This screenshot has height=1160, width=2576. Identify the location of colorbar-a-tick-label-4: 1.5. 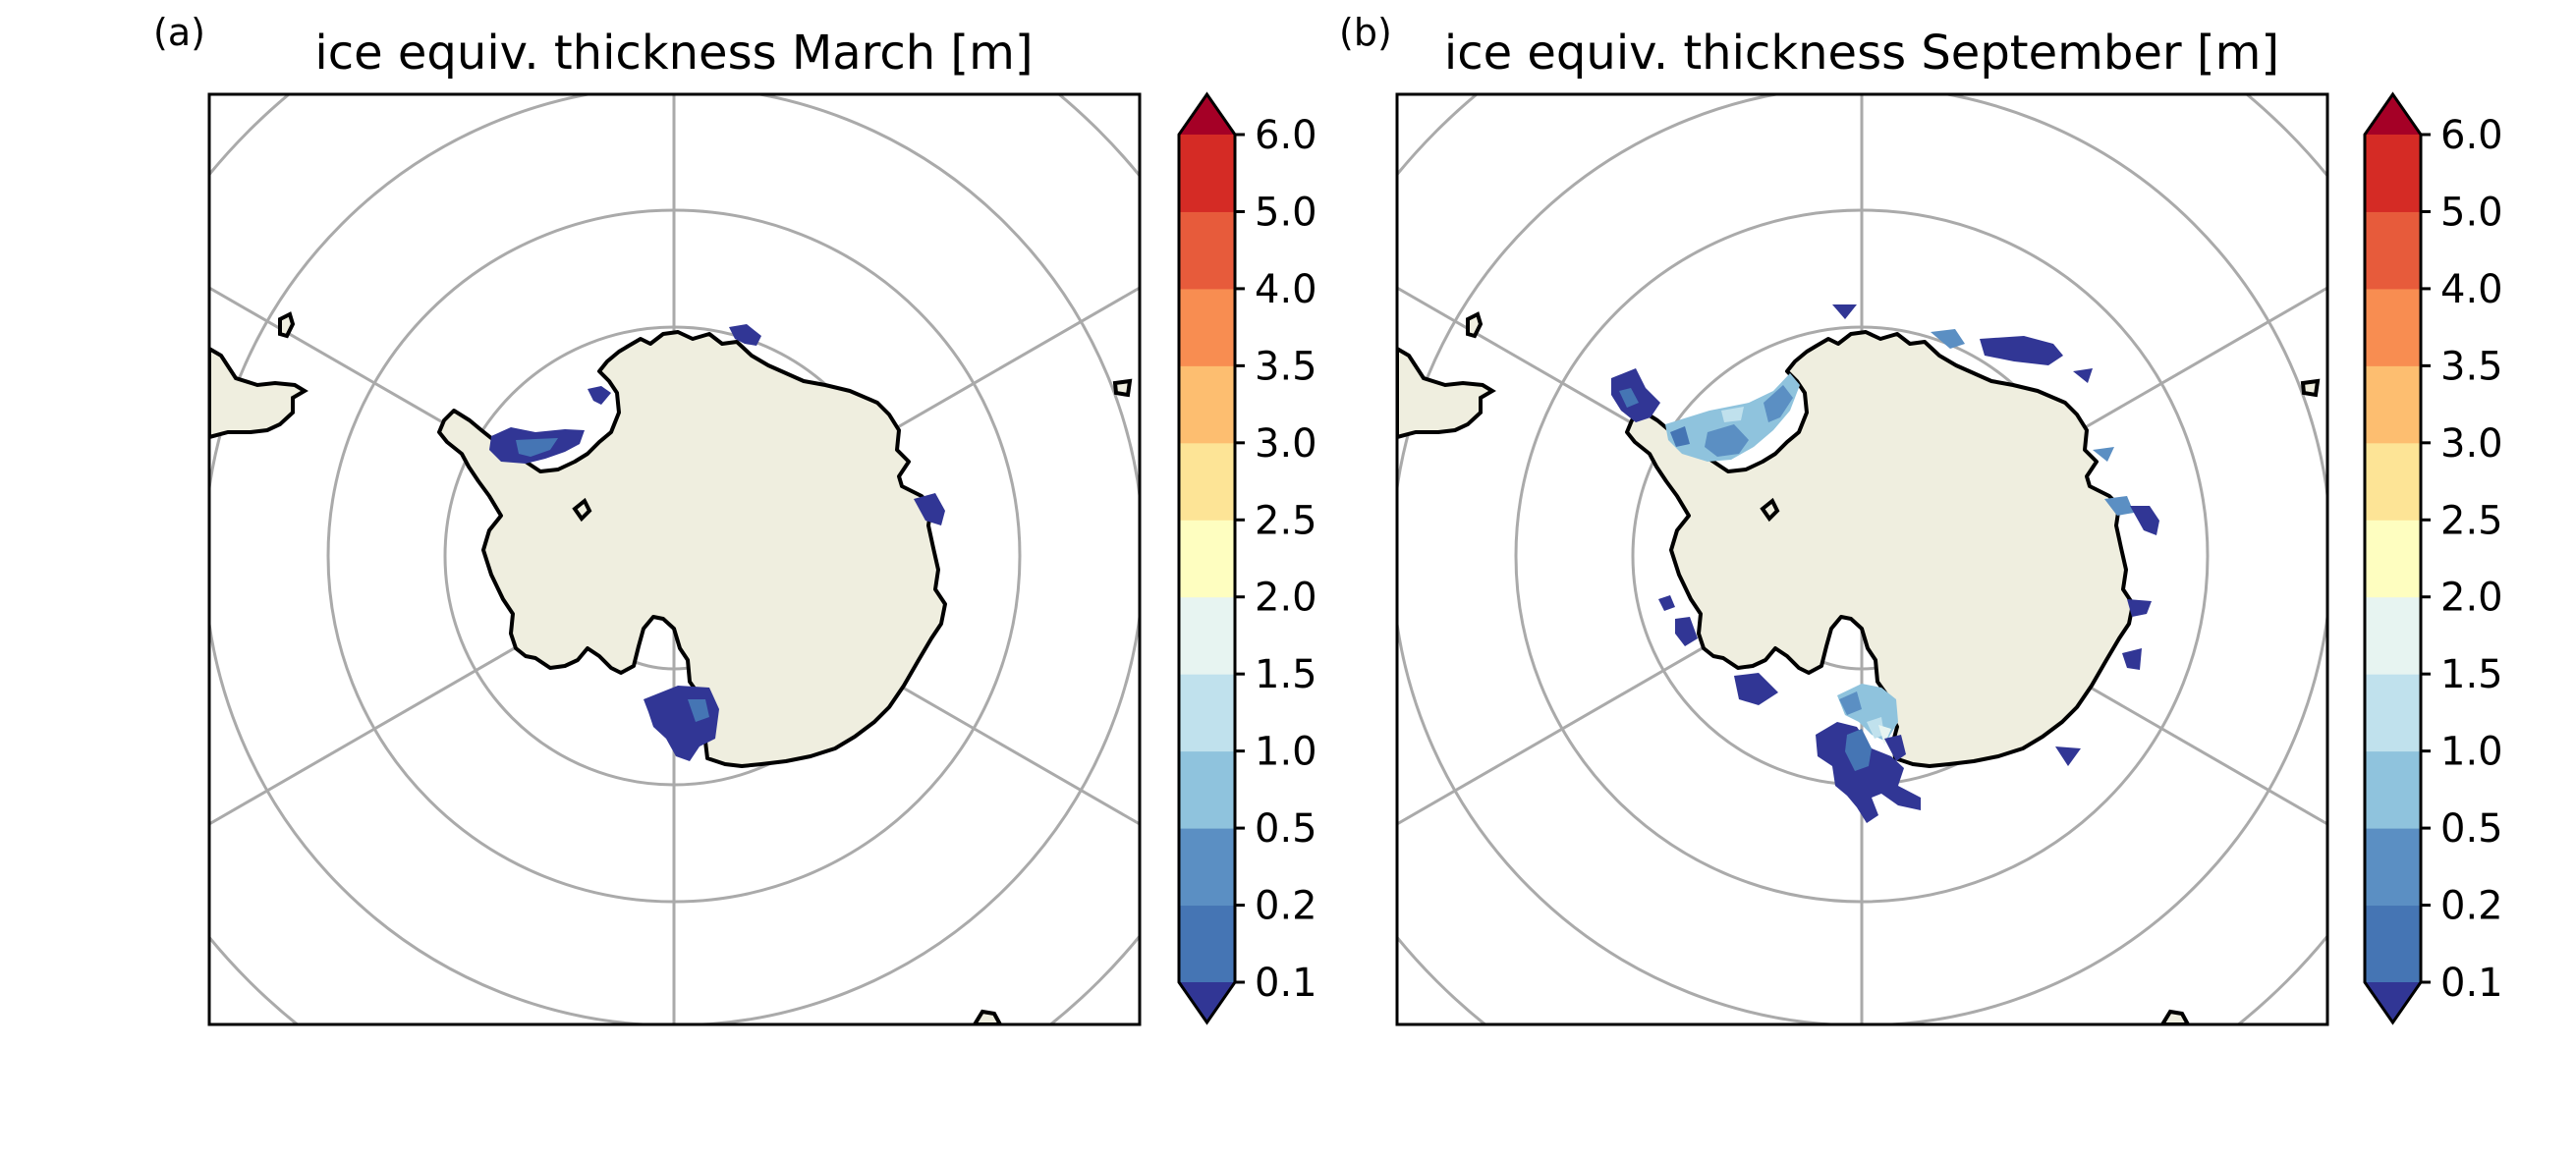
(1286, 674).